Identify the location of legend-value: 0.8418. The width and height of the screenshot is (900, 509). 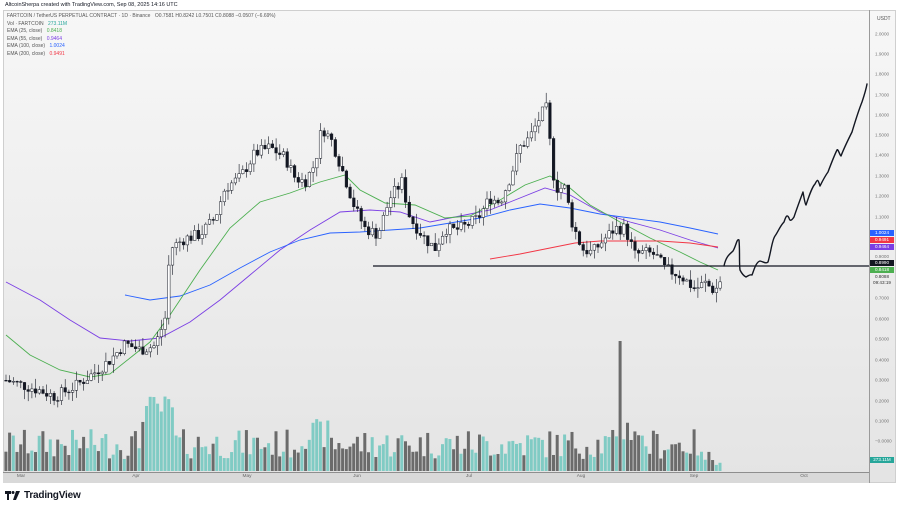
(54, 31).